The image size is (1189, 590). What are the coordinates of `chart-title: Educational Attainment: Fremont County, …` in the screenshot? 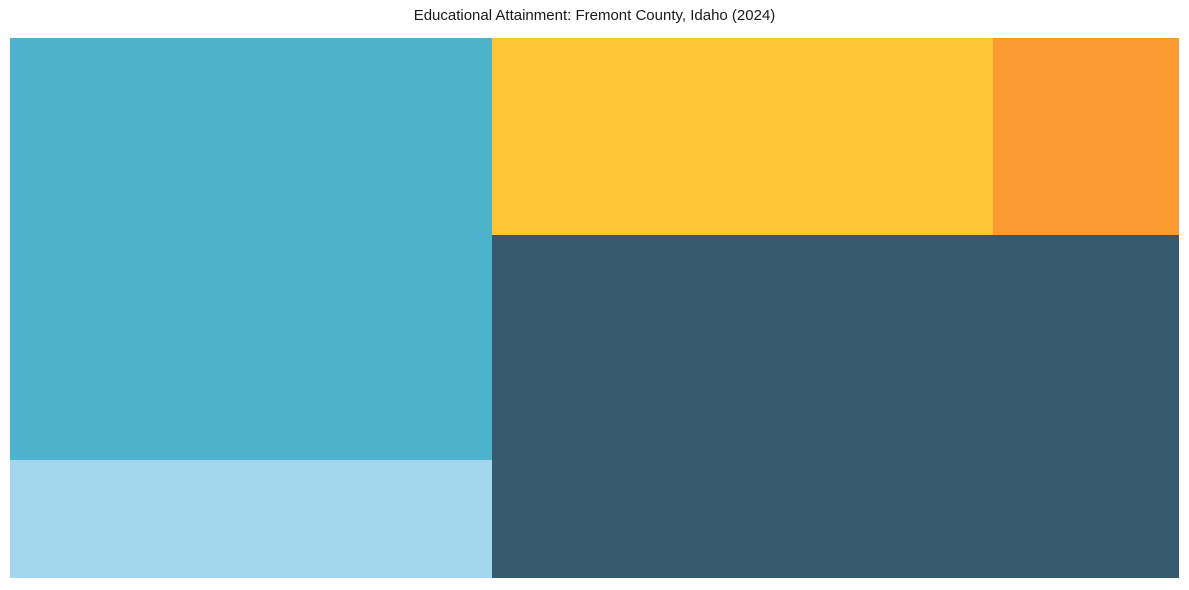 It's located at (594, 15).